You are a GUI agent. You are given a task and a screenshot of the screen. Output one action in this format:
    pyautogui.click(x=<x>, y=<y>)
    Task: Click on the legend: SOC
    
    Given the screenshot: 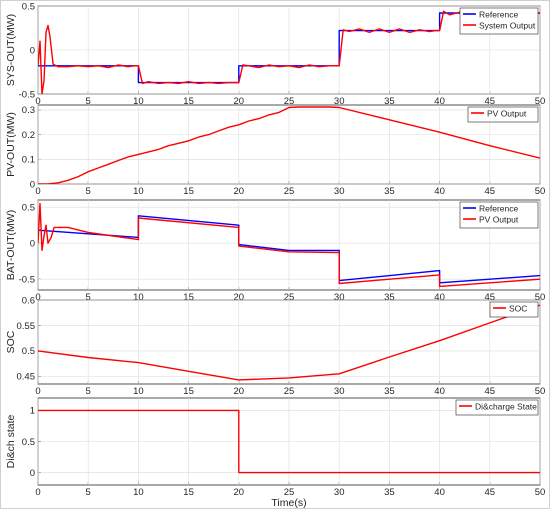 What is the action you would take?
    pyautogui.click(x=514, y=309)
    